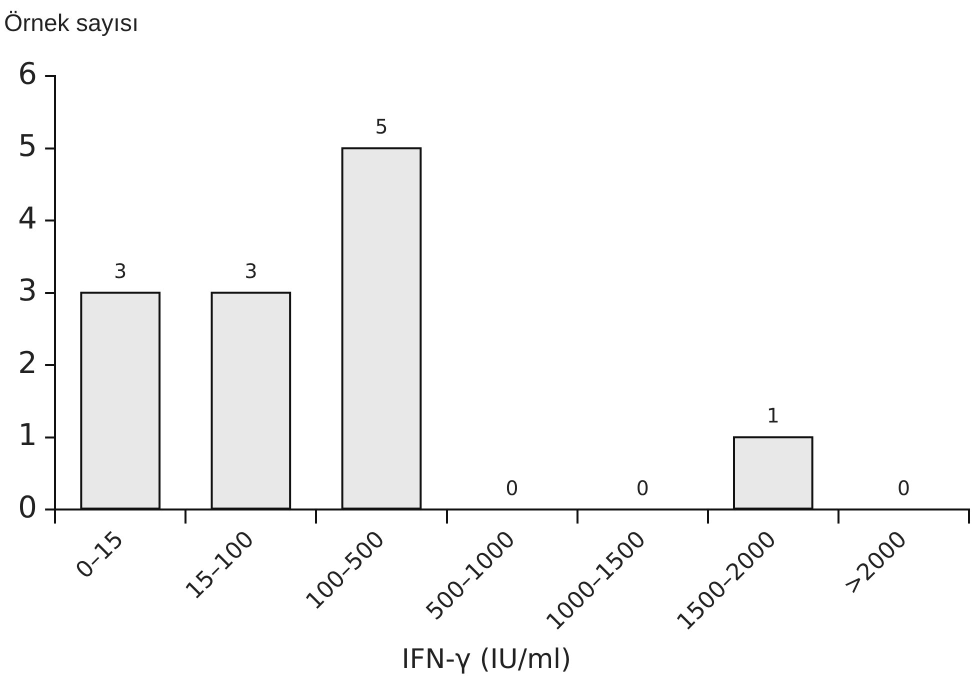 The image size is (973, 697). What do you see at coordinates (71, 24) in the screenshot?
I see `y-axis-title: Örnek sayısı` at bounding box center [71, 24].